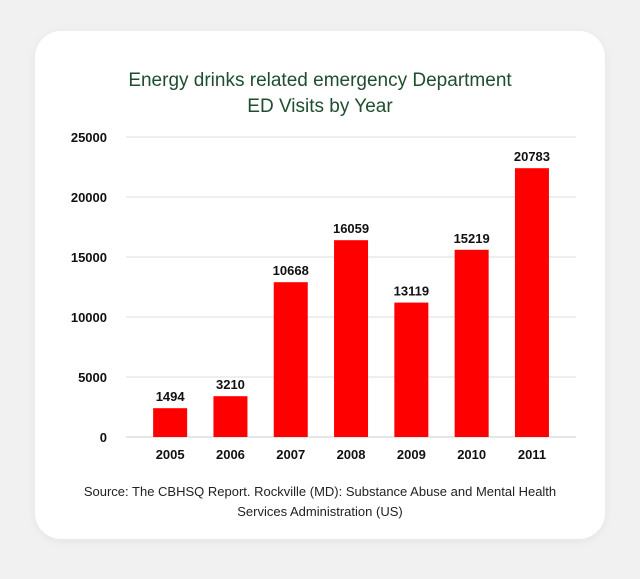 The width and height of the screenshot is (640, 579). I want to click on x-tick-label: 2008, so click(351, 454).